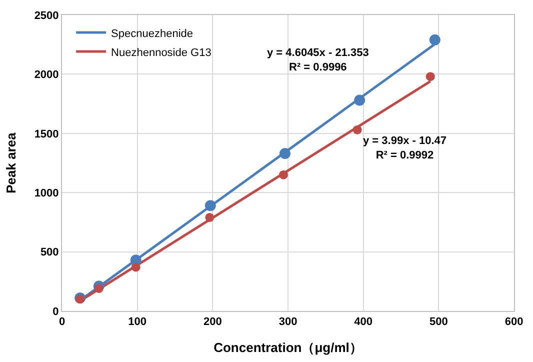 The image size is (533, 362). What do you see at coordinates (137, 322) in the screenshot?
I see `x-tick-label: 100` at bounding box center [137, 322].